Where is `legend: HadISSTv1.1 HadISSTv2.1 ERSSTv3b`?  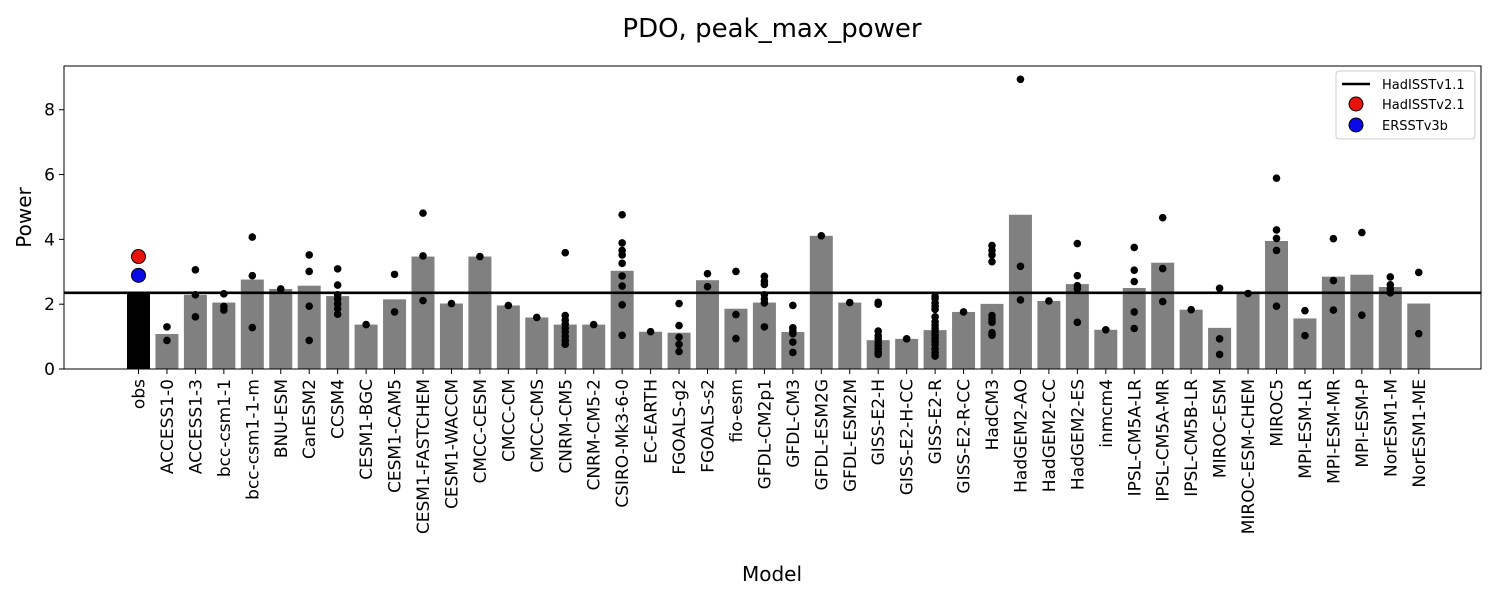 legend: HadISSTv1.1 HadISSTv2.1 ERSSTv3b is located at coordinates (1405, 105).